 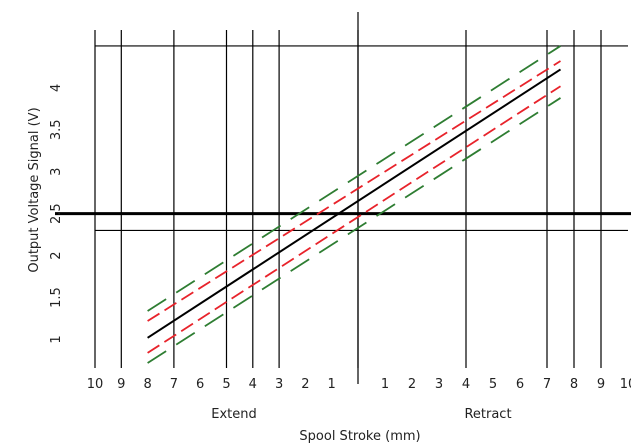 I want to click on x-axis-title: Spool Stroke (mm), so click(x=359, y=436).